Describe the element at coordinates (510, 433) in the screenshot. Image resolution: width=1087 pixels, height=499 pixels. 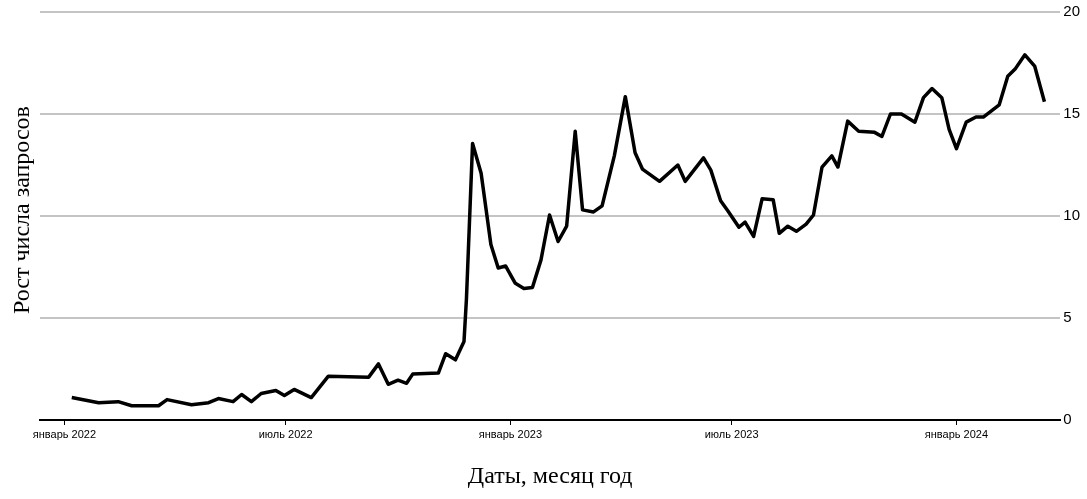
I see `x-tick-label: январь 2023` at that location.